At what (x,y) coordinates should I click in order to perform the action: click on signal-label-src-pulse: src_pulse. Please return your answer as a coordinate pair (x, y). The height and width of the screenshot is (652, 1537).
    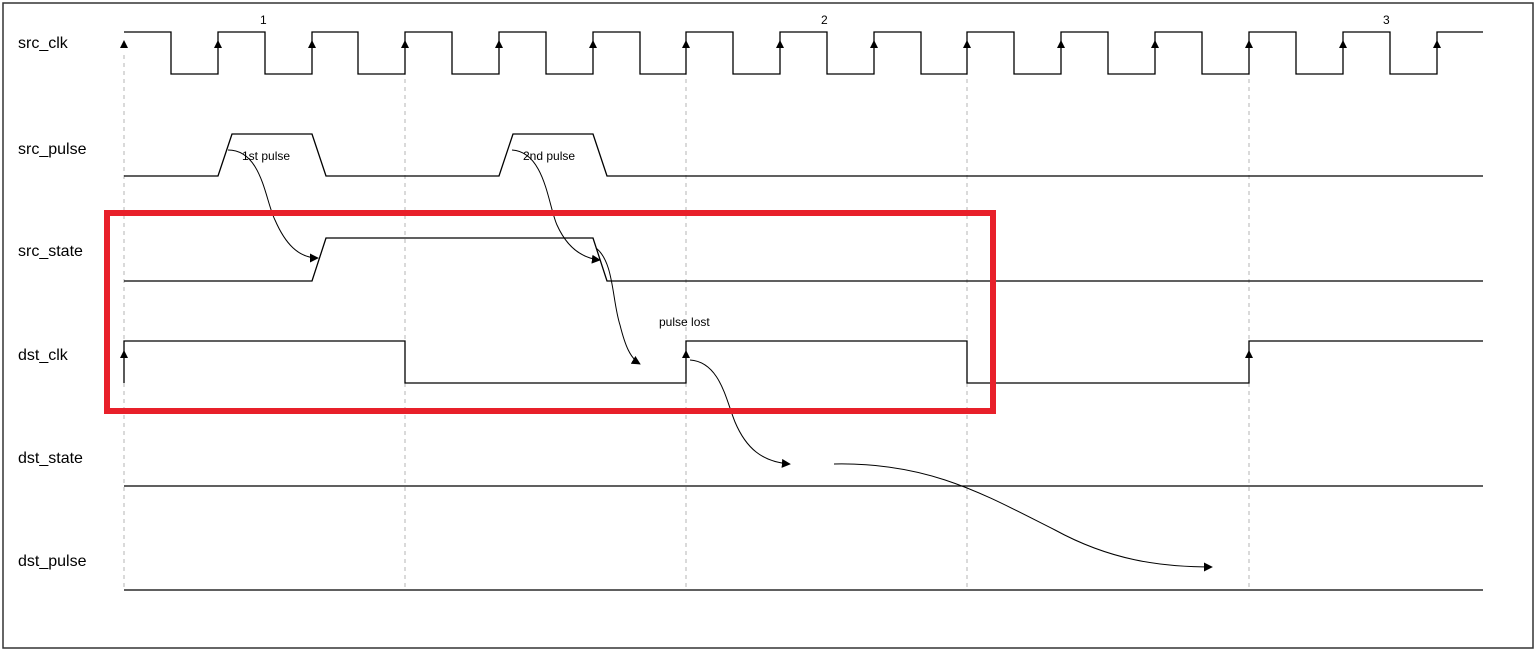
    Looking at the image, I should click on (52, 149).